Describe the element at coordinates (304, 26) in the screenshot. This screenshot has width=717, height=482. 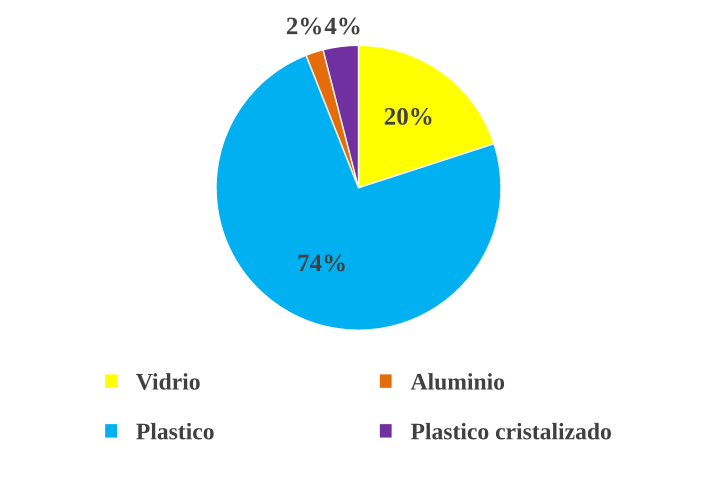
I see `data-label: 2%` at that location.